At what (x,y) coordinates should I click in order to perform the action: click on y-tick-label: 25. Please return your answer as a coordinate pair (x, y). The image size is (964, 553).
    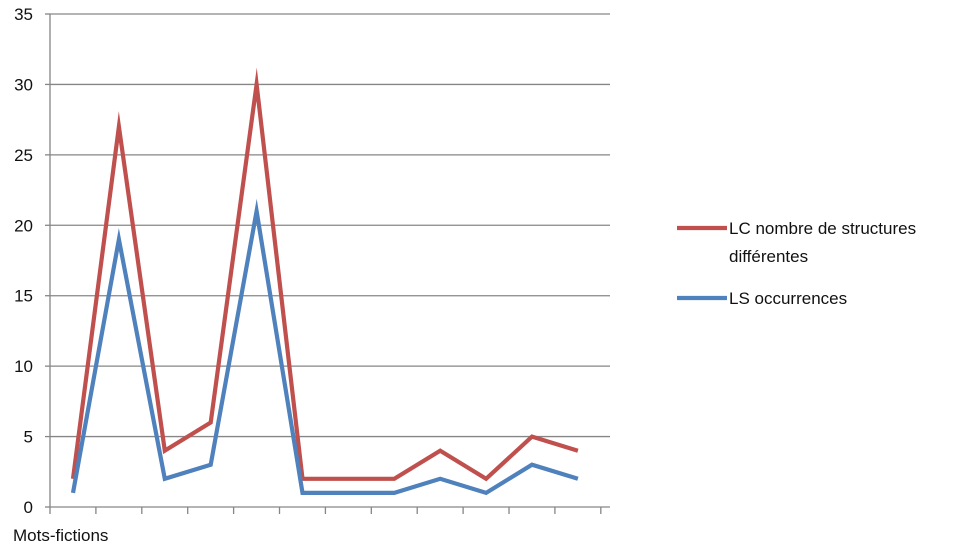
    Looking at the image, I should click on (23, 155).